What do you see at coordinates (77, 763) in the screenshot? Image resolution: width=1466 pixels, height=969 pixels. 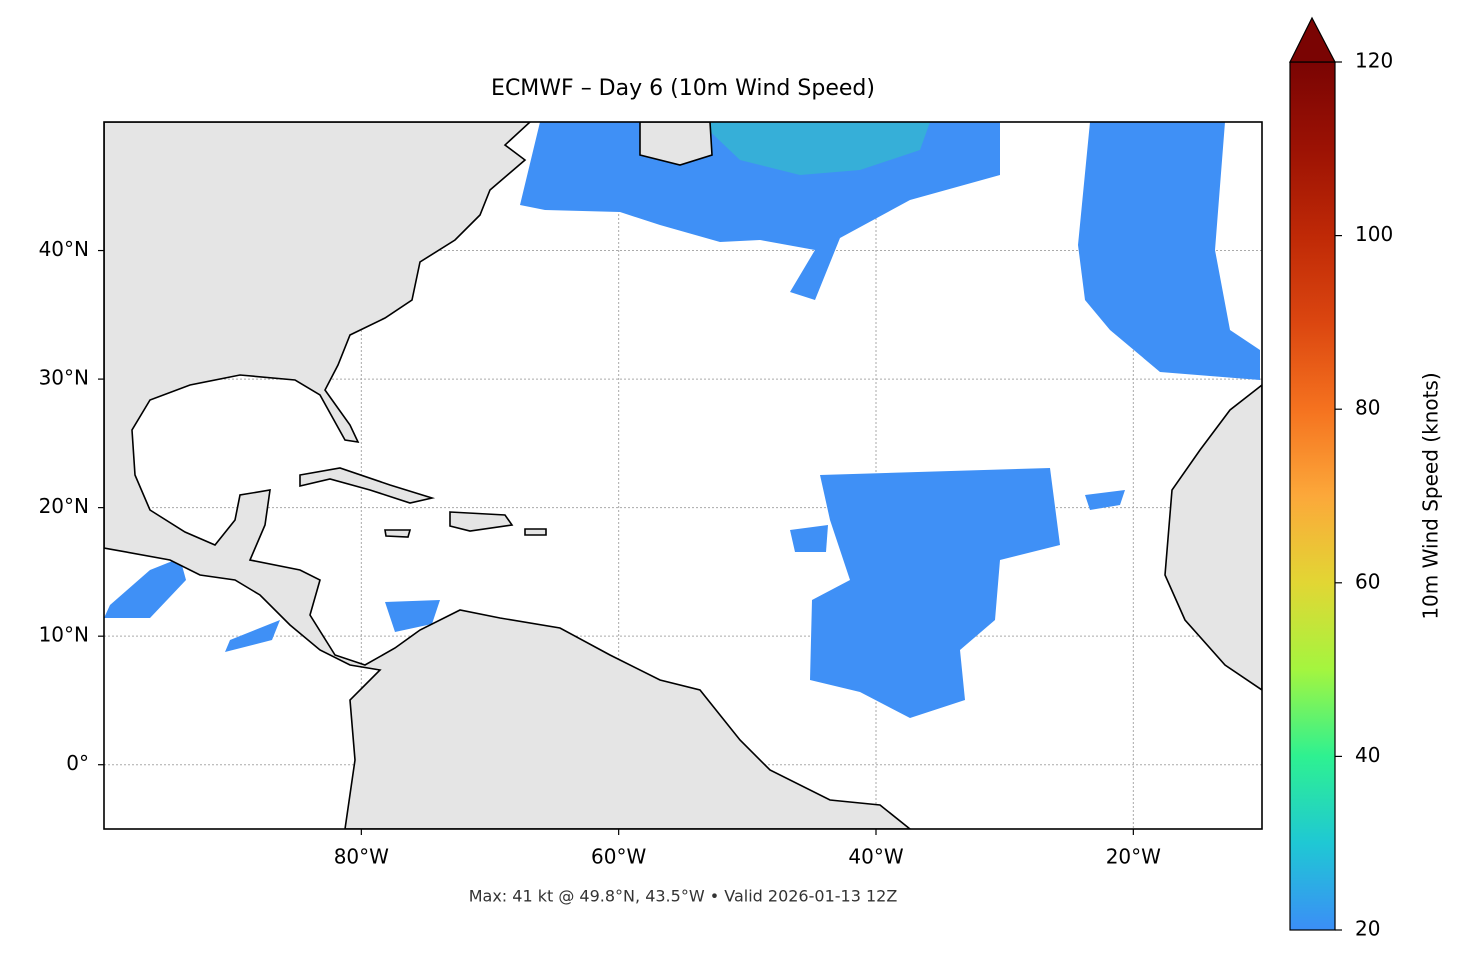 I see `y-tick-label: 0°` at bounding box center [77, 763].